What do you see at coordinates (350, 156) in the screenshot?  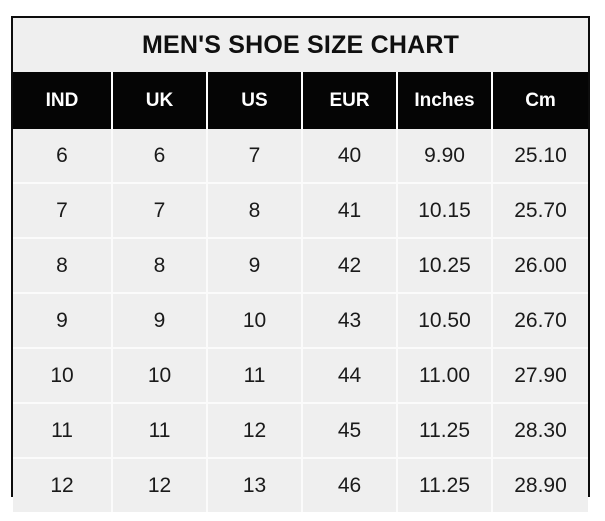 I see `cell-eur: 40` at bounding box center [350, 156].